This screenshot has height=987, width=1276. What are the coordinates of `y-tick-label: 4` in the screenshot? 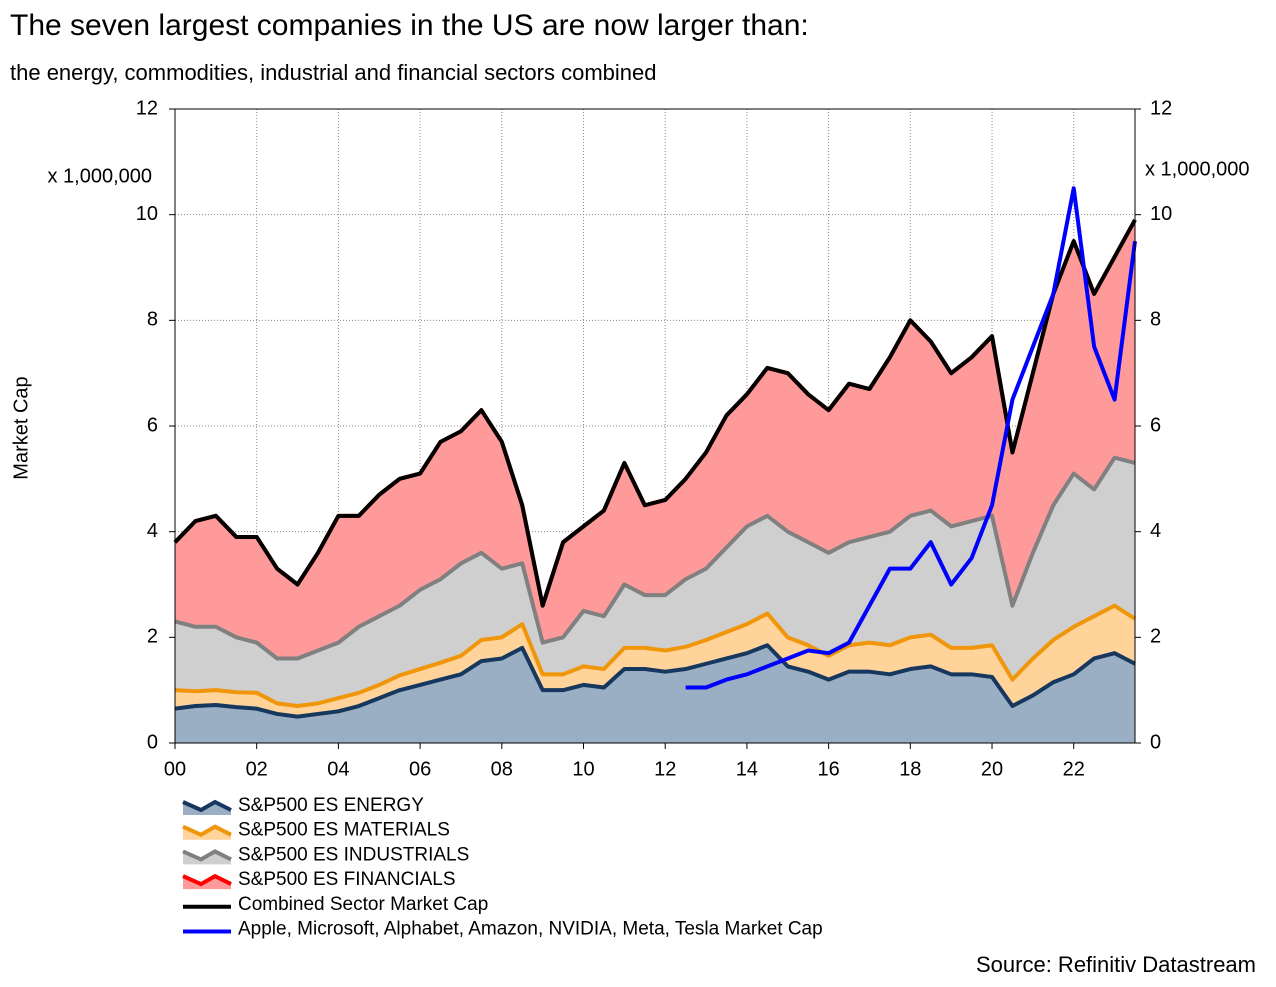 It's located at (152, 531).